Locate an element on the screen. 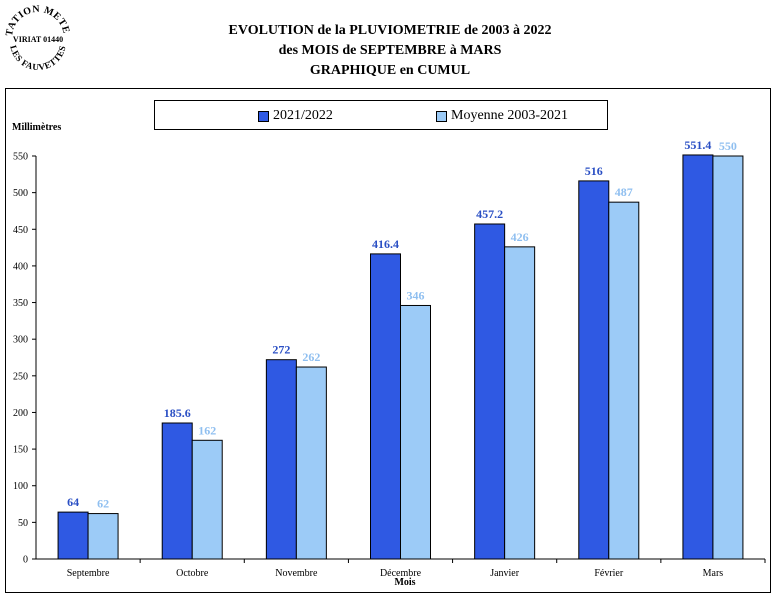 The image size is (777, 600). bar-value-label: 550 is located at coordinates (728, 146).